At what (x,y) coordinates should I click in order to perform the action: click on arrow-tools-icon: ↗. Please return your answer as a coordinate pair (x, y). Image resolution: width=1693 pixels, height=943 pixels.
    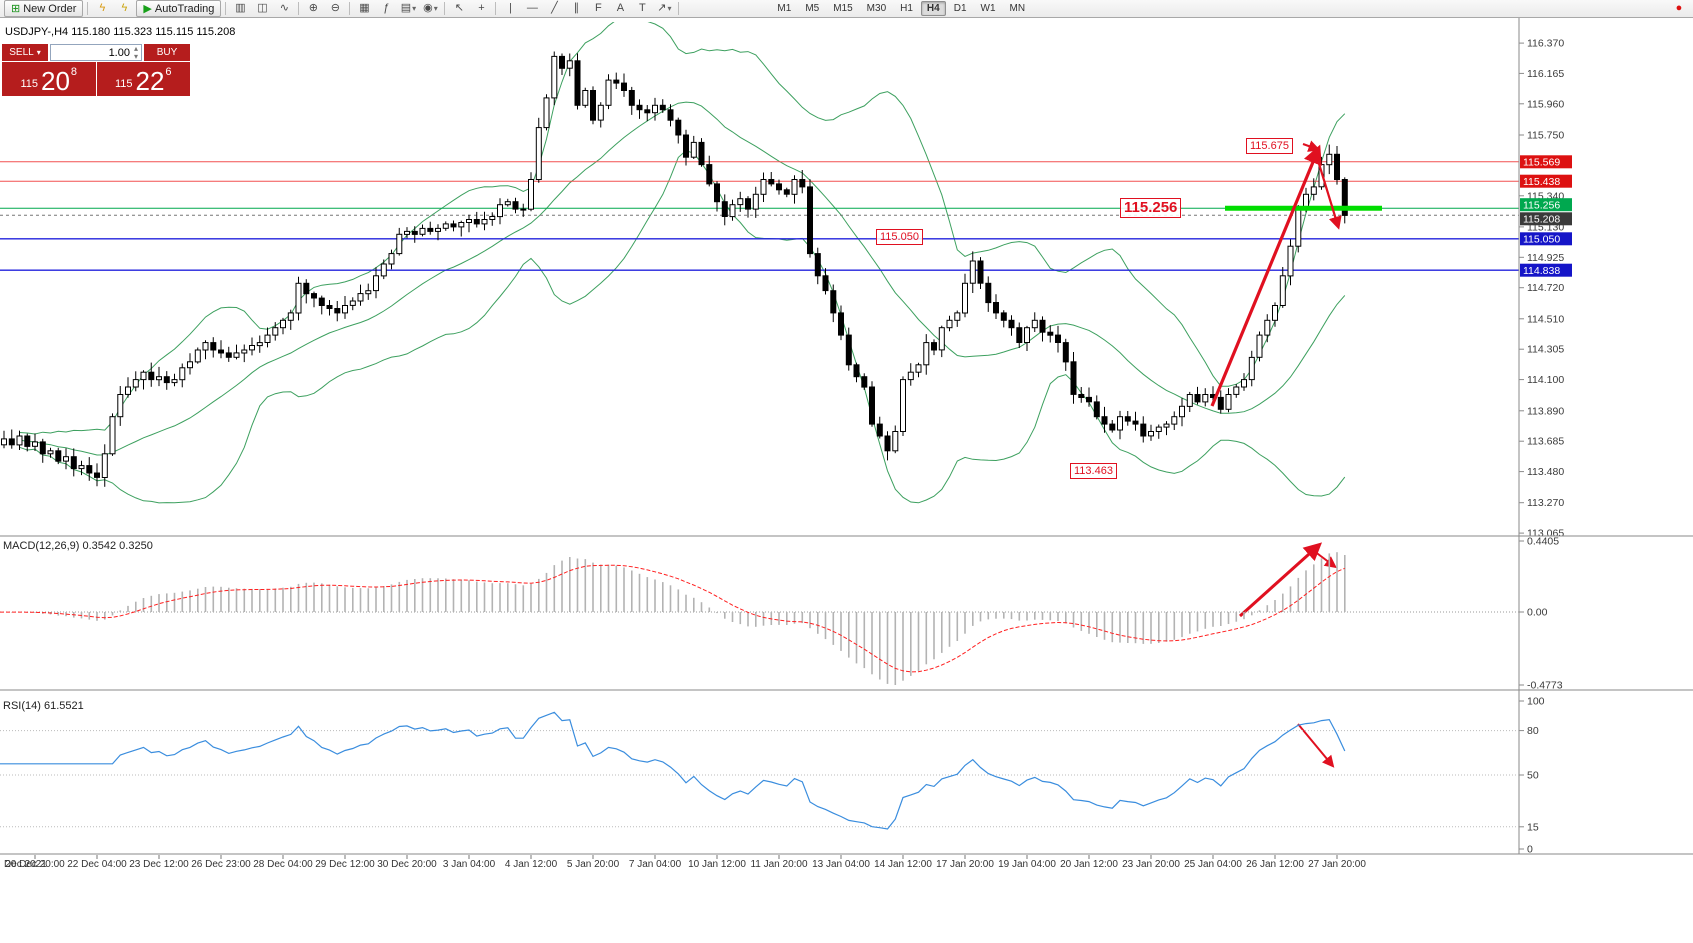
    Looking at the image, I should click on (662, 8).